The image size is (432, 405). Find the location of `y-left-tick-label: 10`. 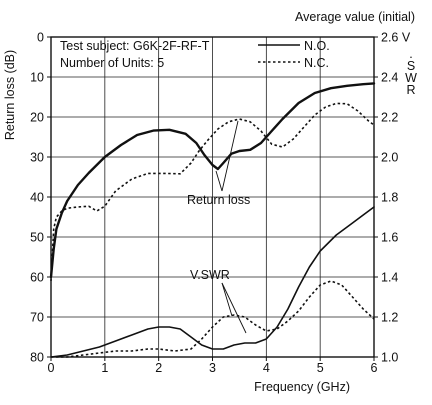

y-left-tick-label: 10 is located at coordinates (37, 78).